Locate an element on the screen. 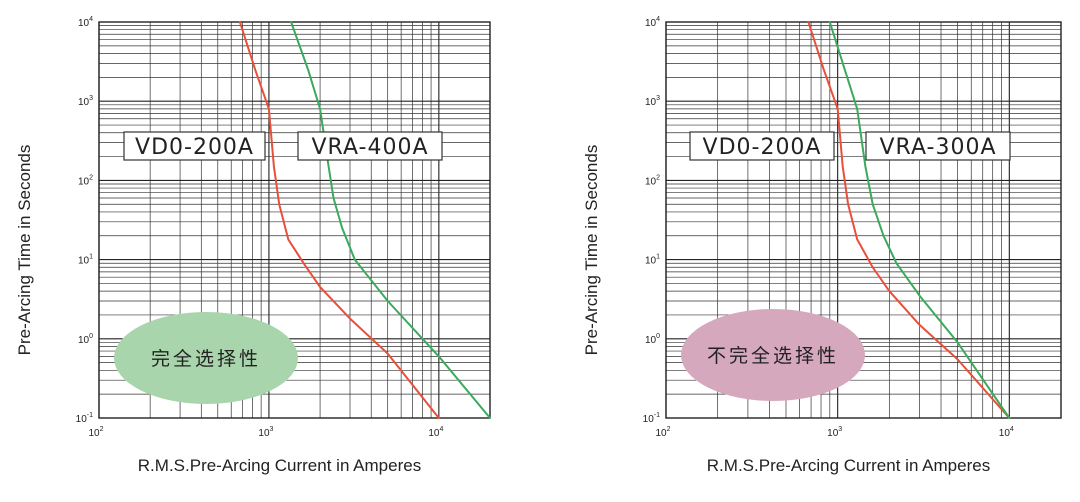 The width and height of the screenshot is (1080, 502). legend-item: VRA-300A is located at coordinates (938, 146).